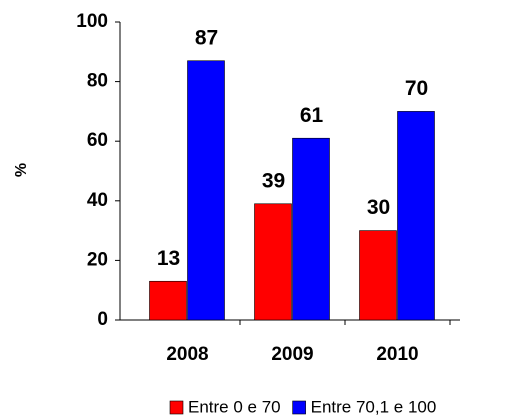 Image resolution: width=513 pixels, height=419 pixels. Describe the element at coordinates (97, 140) in the screenshot. I see `y-tick-label: 60` at that location.